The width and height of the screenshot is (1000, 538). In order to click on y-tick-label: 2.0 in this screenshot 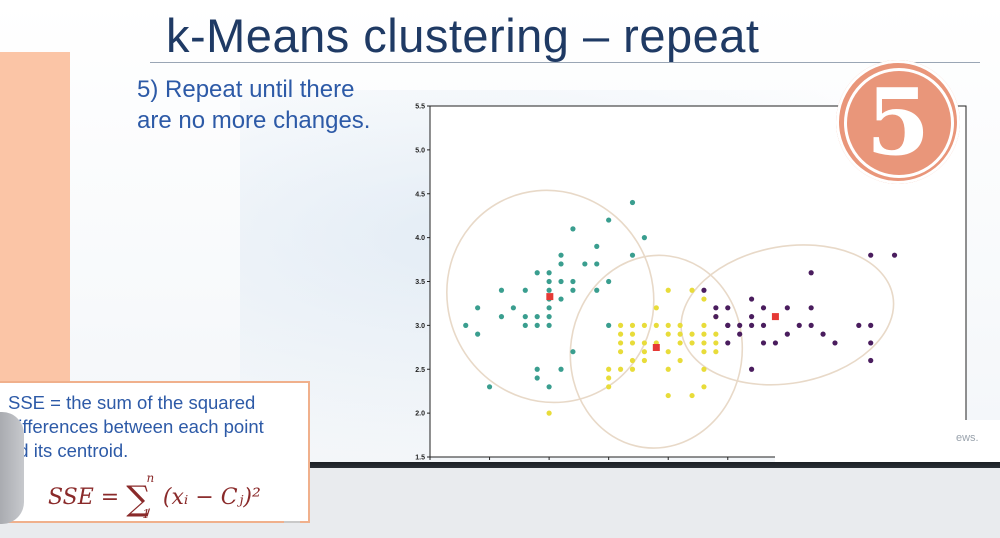, I will do `click(420, 414)`.